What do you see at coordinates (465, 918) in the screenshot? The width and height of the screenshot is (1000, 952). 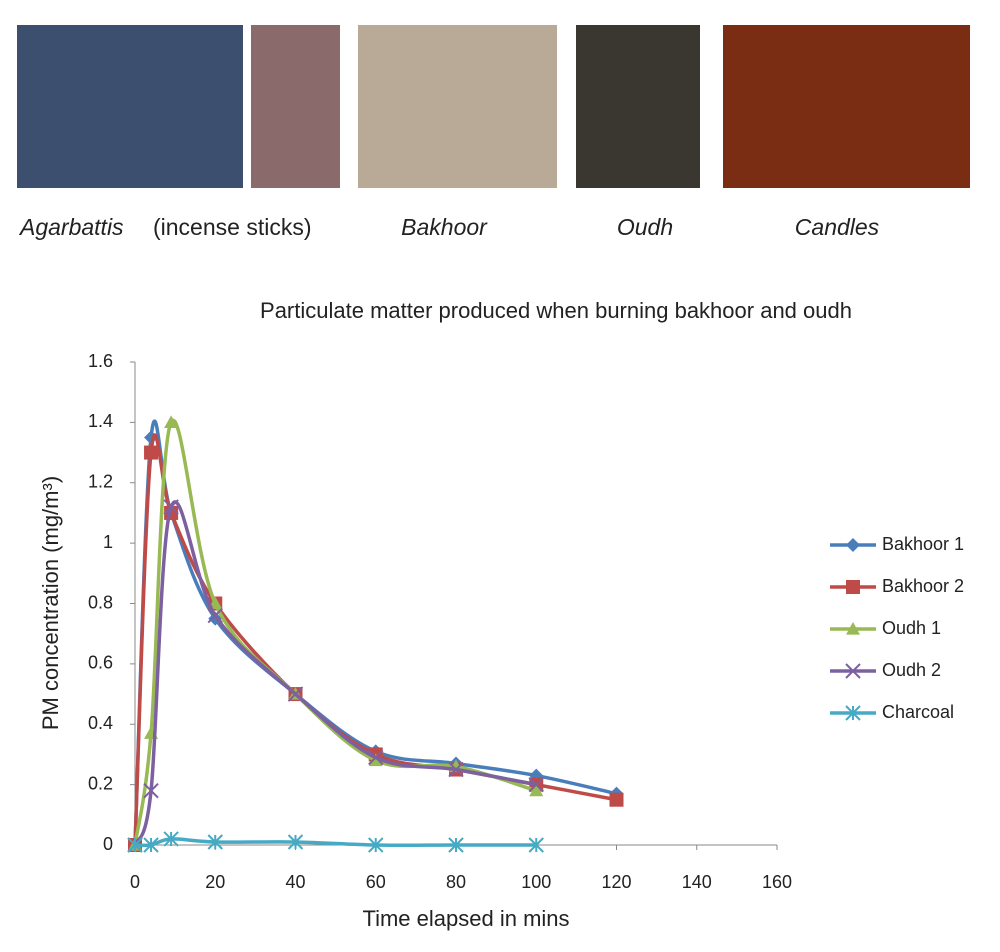 I see `x-axis-label: Time elapsed in mins` at bounding box center [465, 918].